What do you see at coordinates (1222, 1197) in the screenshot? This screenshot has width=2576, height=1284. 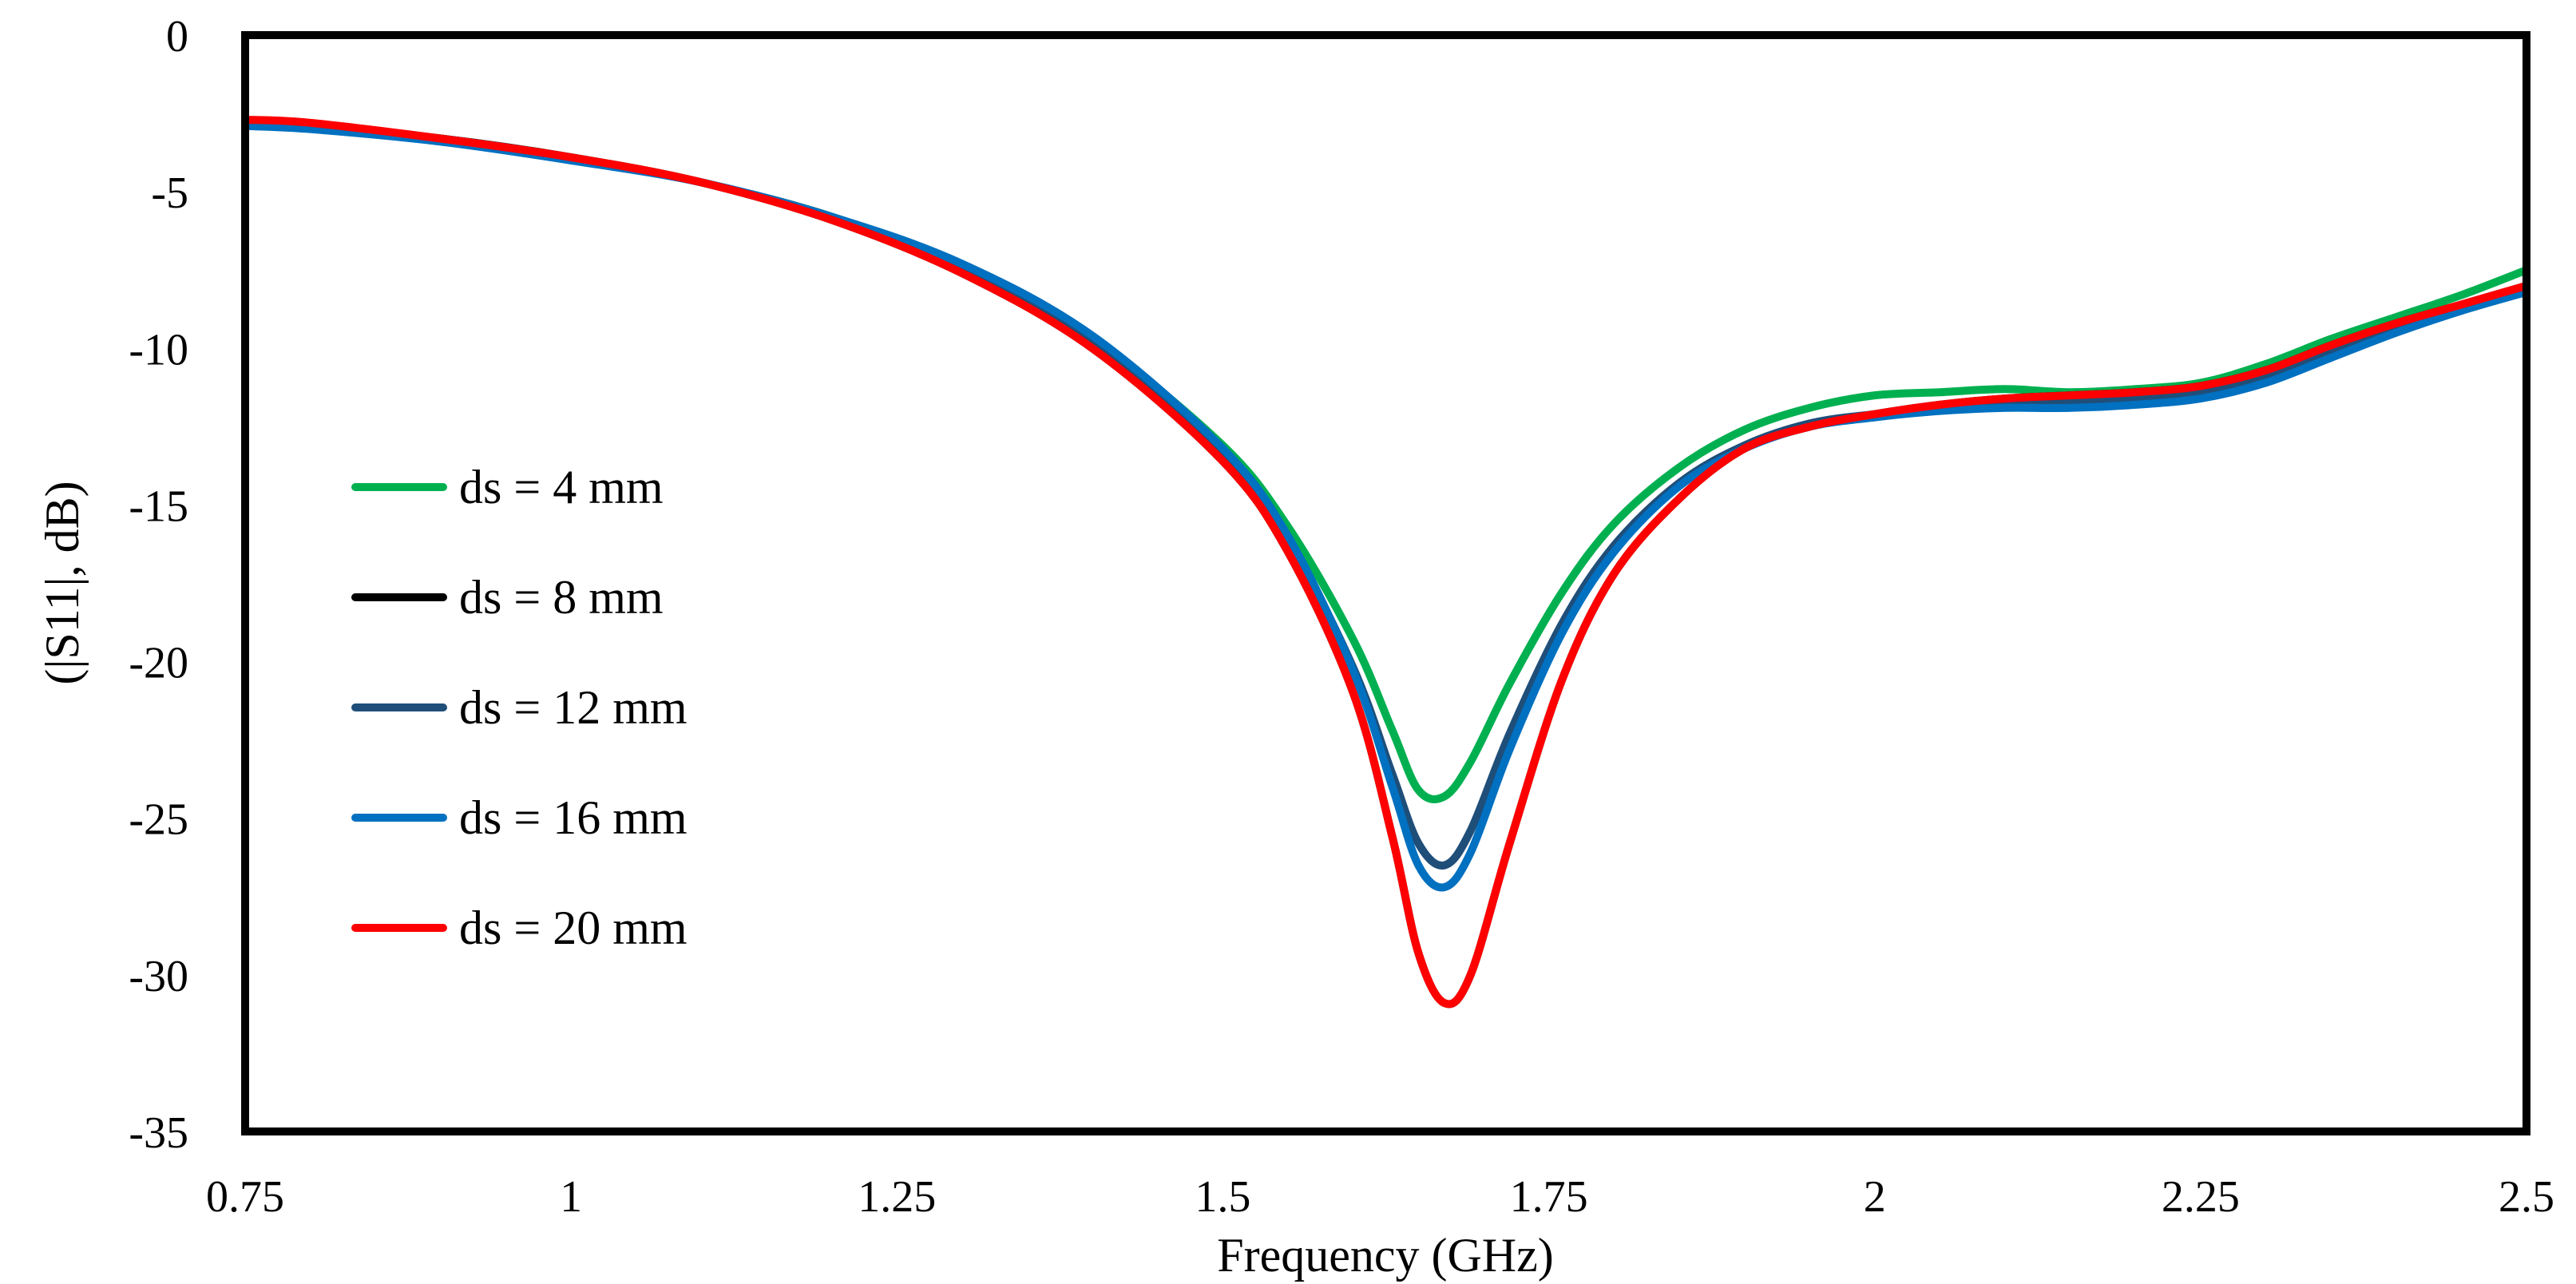 I see `x-tick-label: 1.5` at bounding box center [1222, 1197].